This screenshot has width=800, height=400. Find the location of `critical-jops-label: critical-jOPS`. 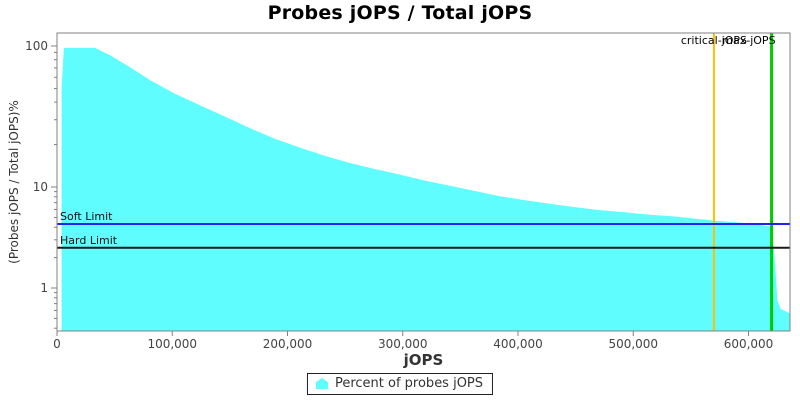

critical-jops-label: critical-jOPS is located at coordinates (714, 40).